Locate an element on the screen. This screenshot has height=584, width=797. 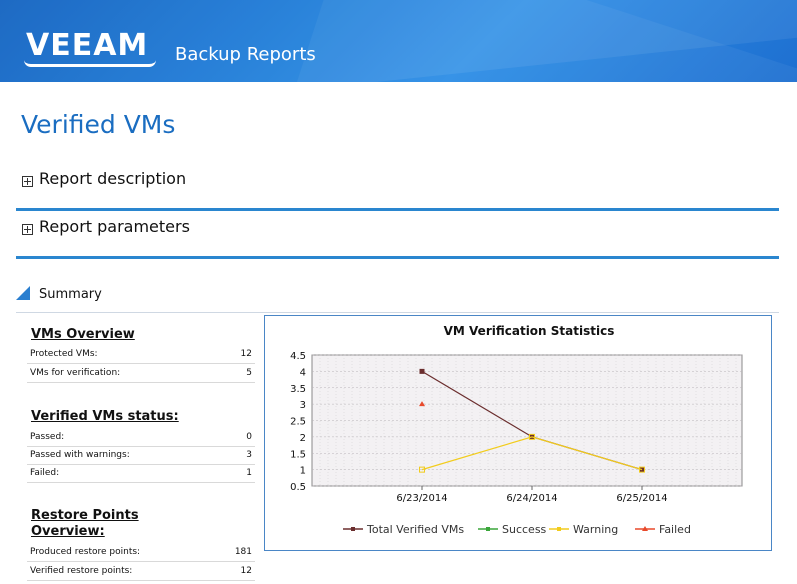
vms-overview-title: VMs Overview is located at coordinates (83, 334).